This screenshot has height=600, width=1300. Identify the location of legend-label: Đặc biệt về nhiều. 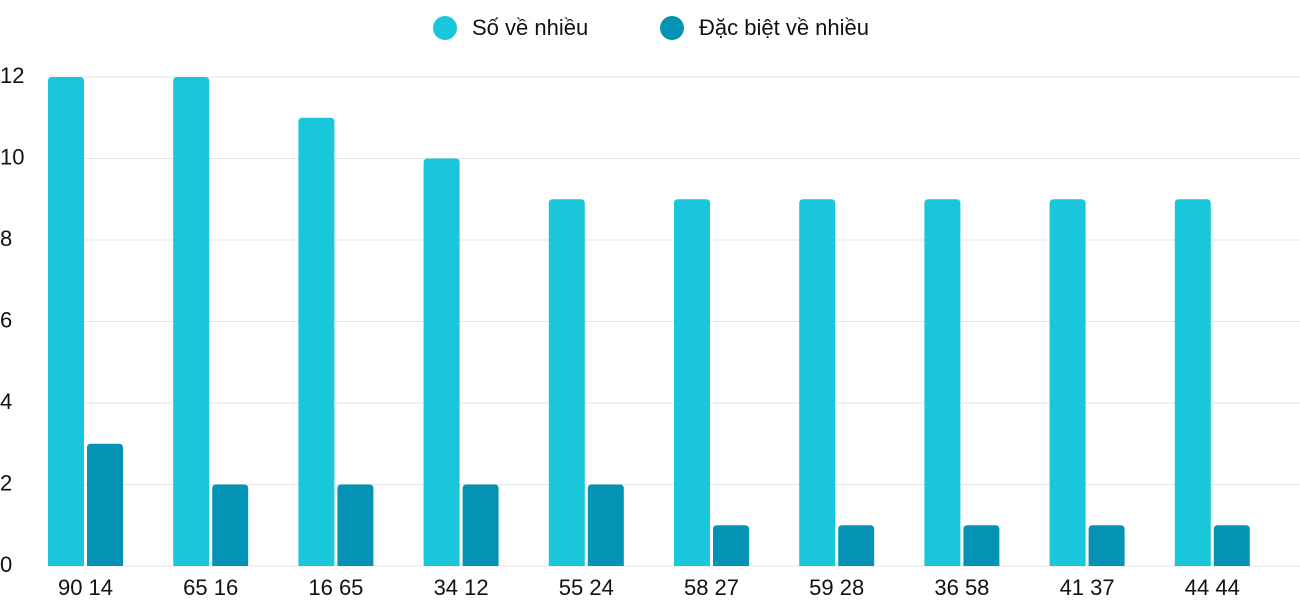
(784, 27).